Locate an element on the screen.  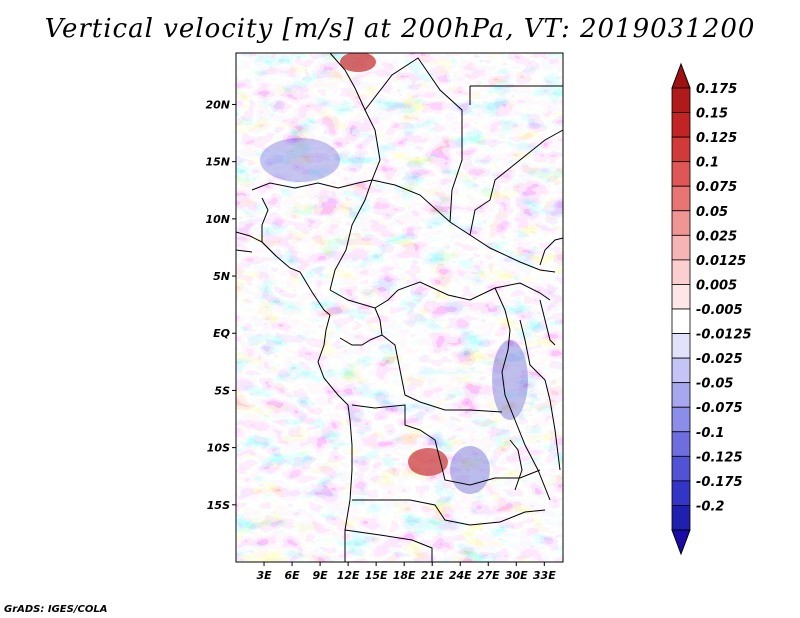
lat-tick-label: 5N is located at coordinates (221, 276).